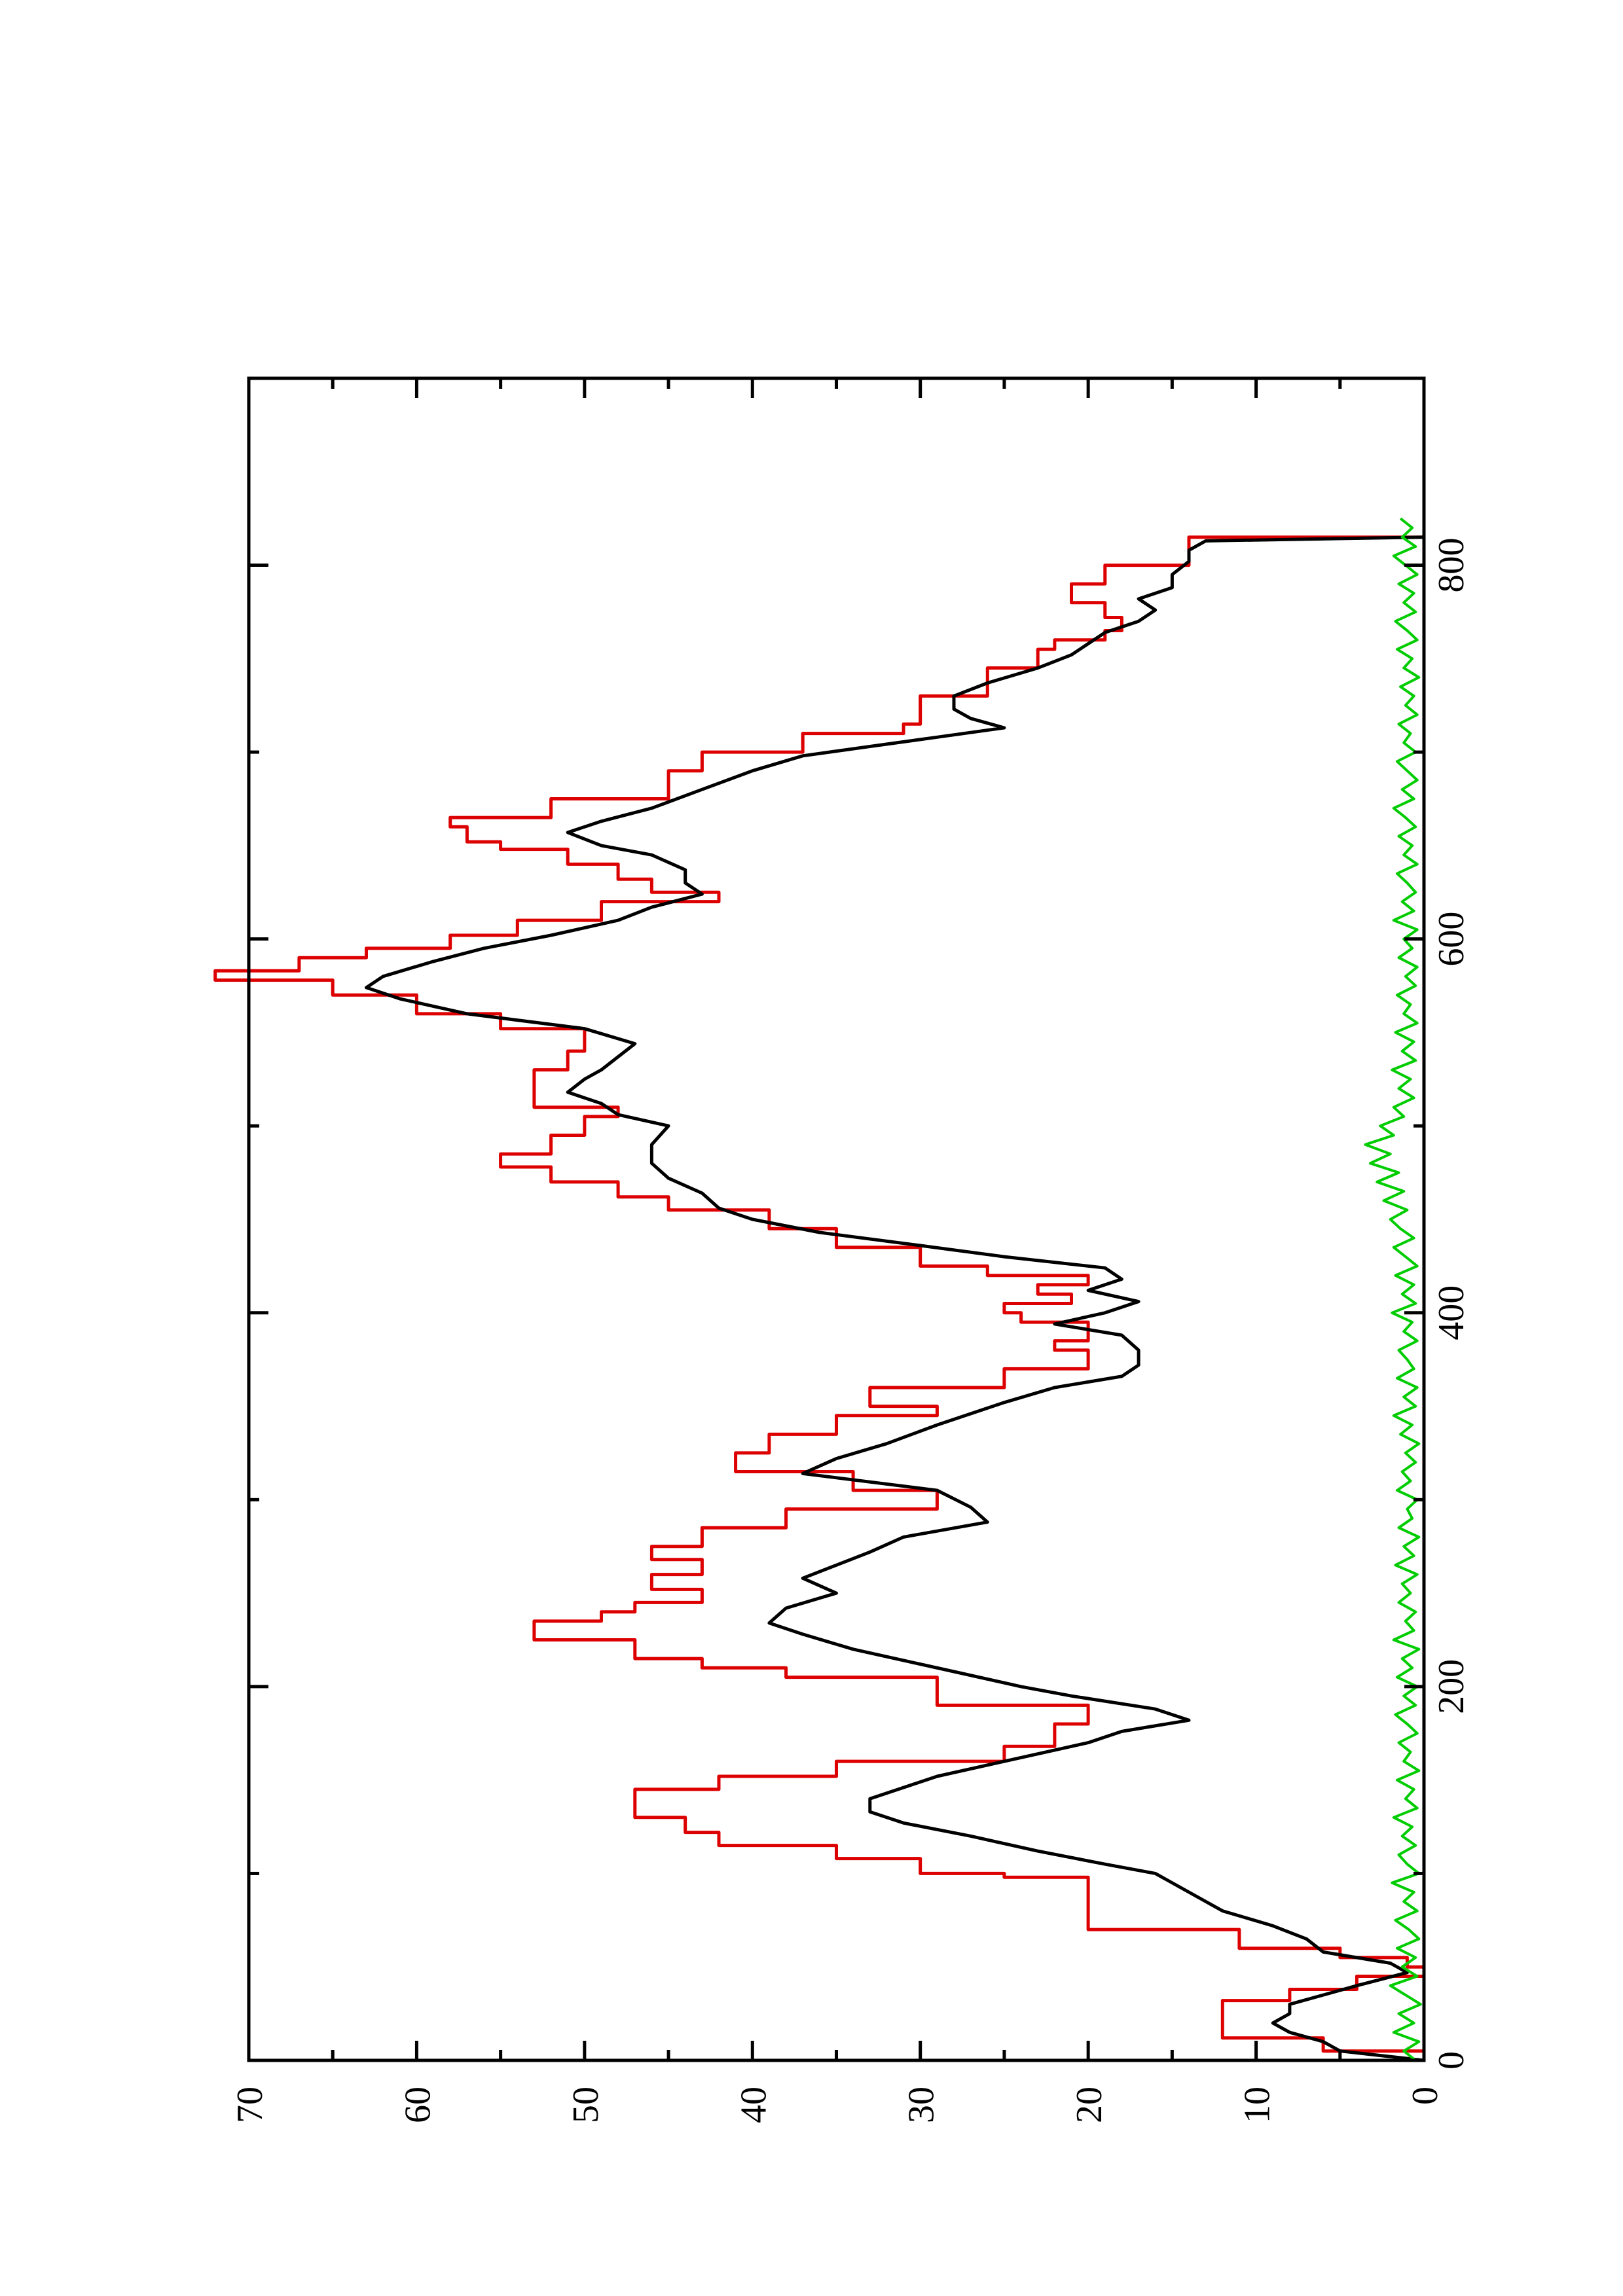 The image size is (1623, 2296). I want to click on y-tick-label: 70, so click(250, 2105).